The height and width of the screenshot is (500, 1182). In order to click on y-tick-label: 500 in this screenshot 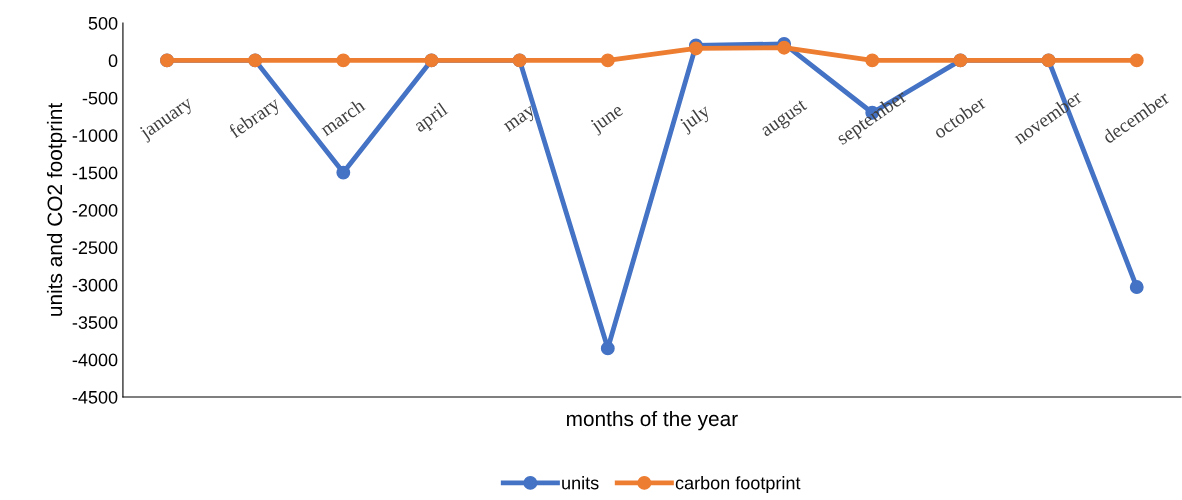, I will do `click(103, 23)`.